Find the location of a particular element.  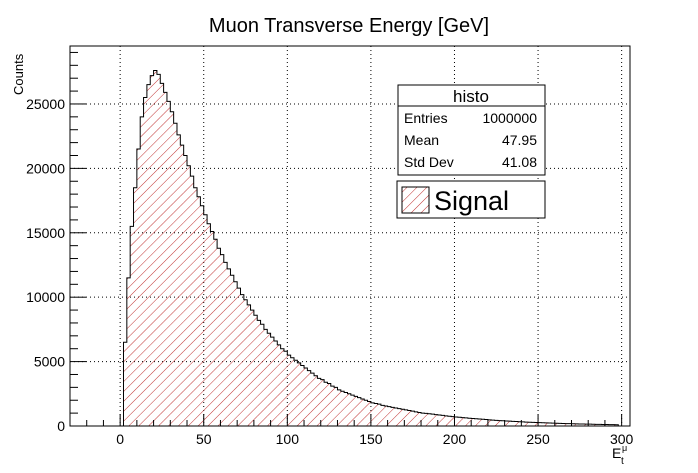

x-tick-label: 200 is located at coordinates (455, 439).